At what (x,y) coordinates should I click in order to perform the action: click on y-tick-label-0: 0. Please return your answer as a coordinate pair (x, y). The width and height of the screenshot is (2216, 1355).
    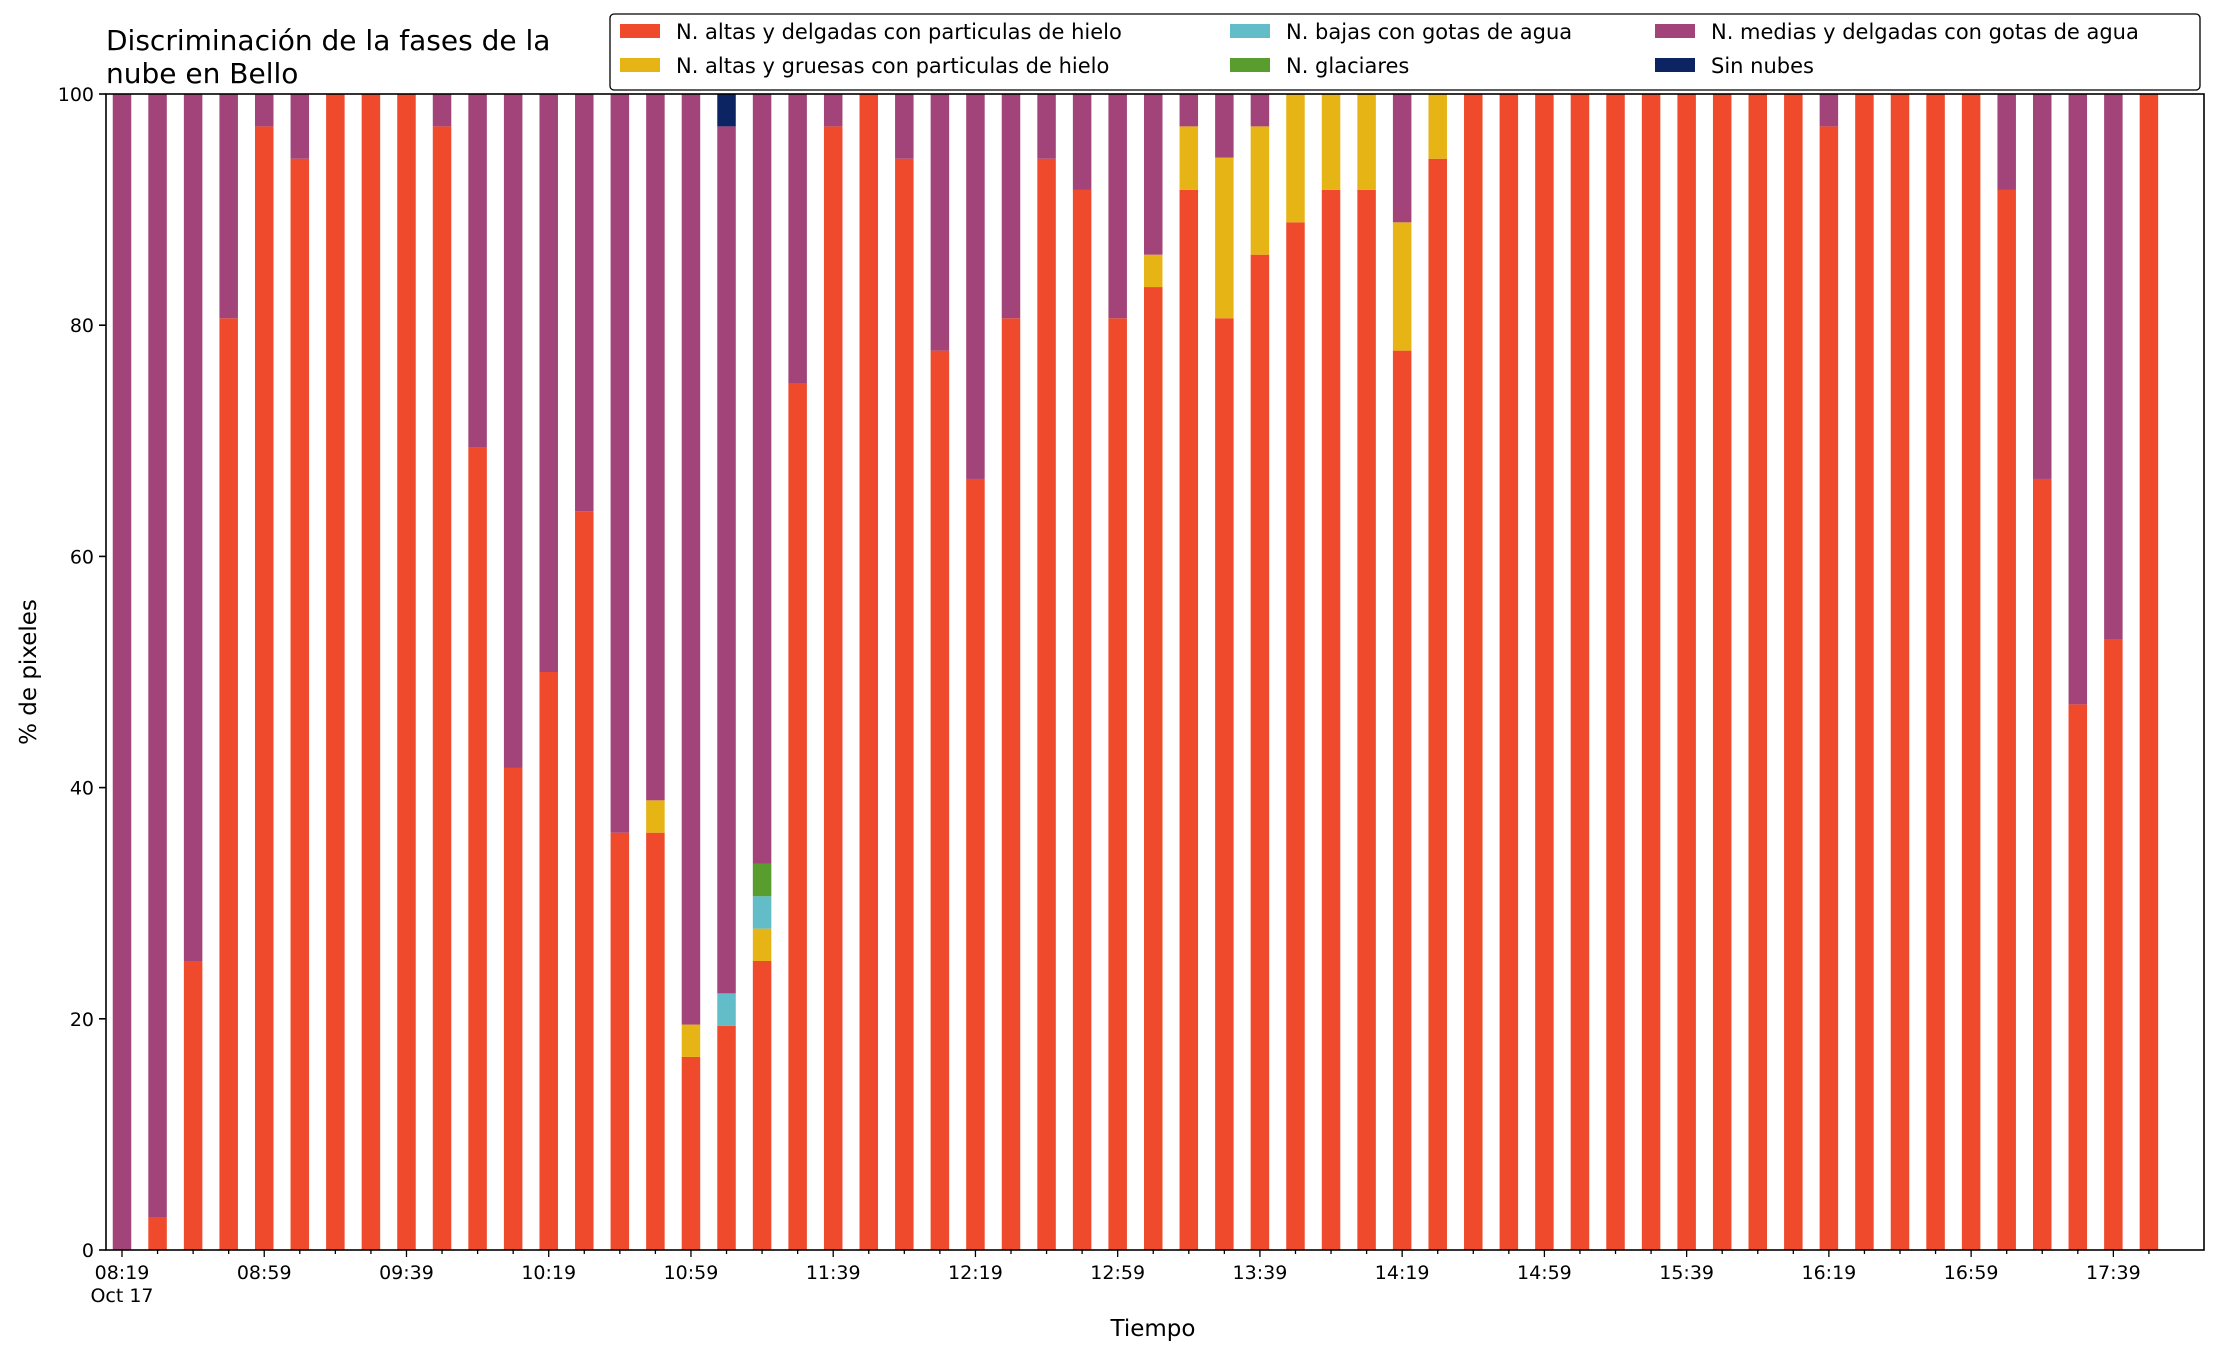
    Looking at the image, I should click on (88, 1251).